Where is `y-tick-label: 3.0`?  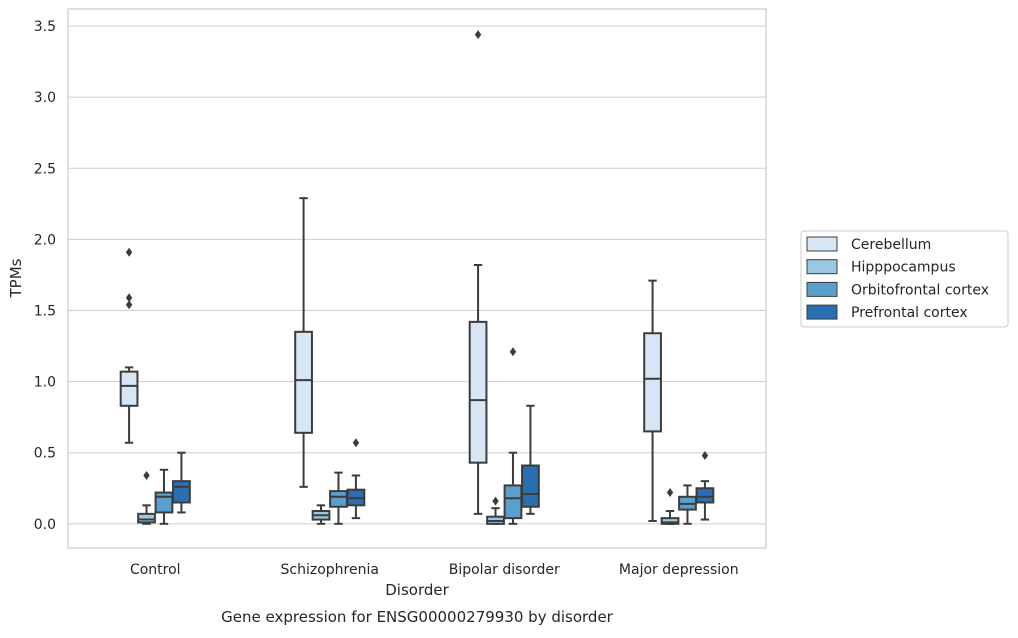
y-tick-label: 3.0 is located at coordinates (45, 98).